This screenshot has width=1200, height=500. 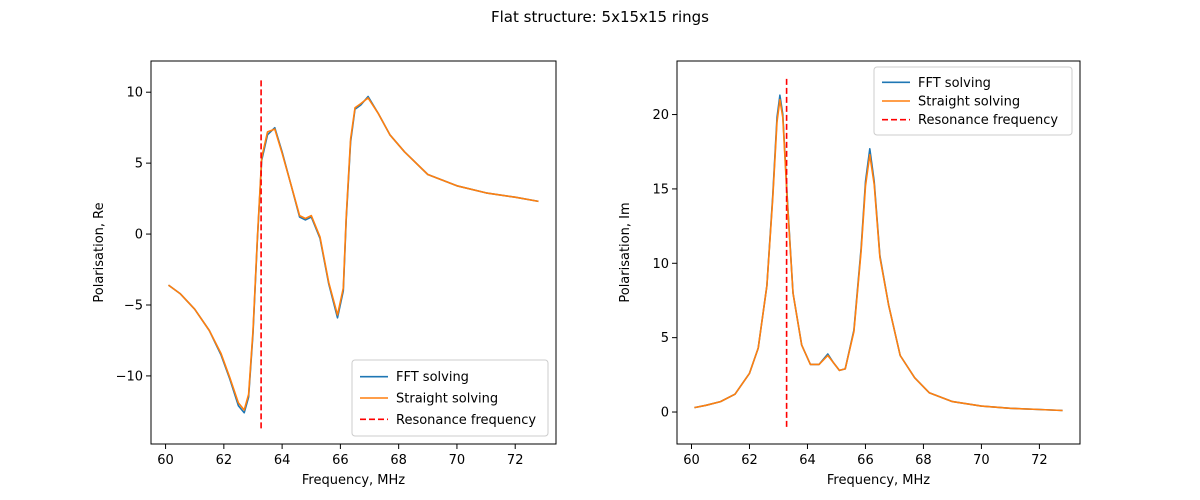 I want to click on y-tick-label: −5, so click(x=133, y=305).